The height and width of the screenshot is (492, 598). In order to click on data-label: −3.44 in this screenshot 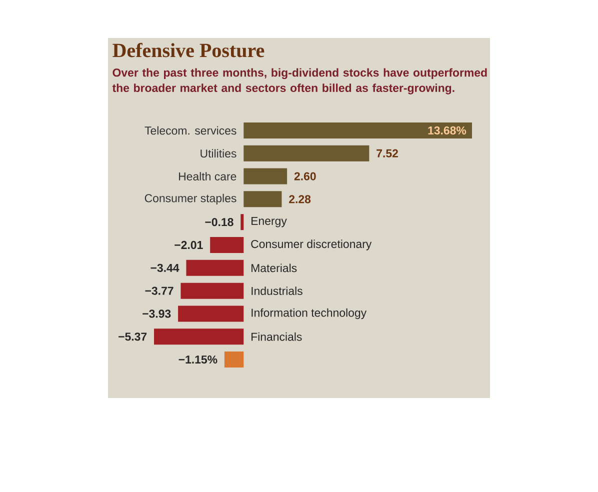, I will do `click(165, 268)`.